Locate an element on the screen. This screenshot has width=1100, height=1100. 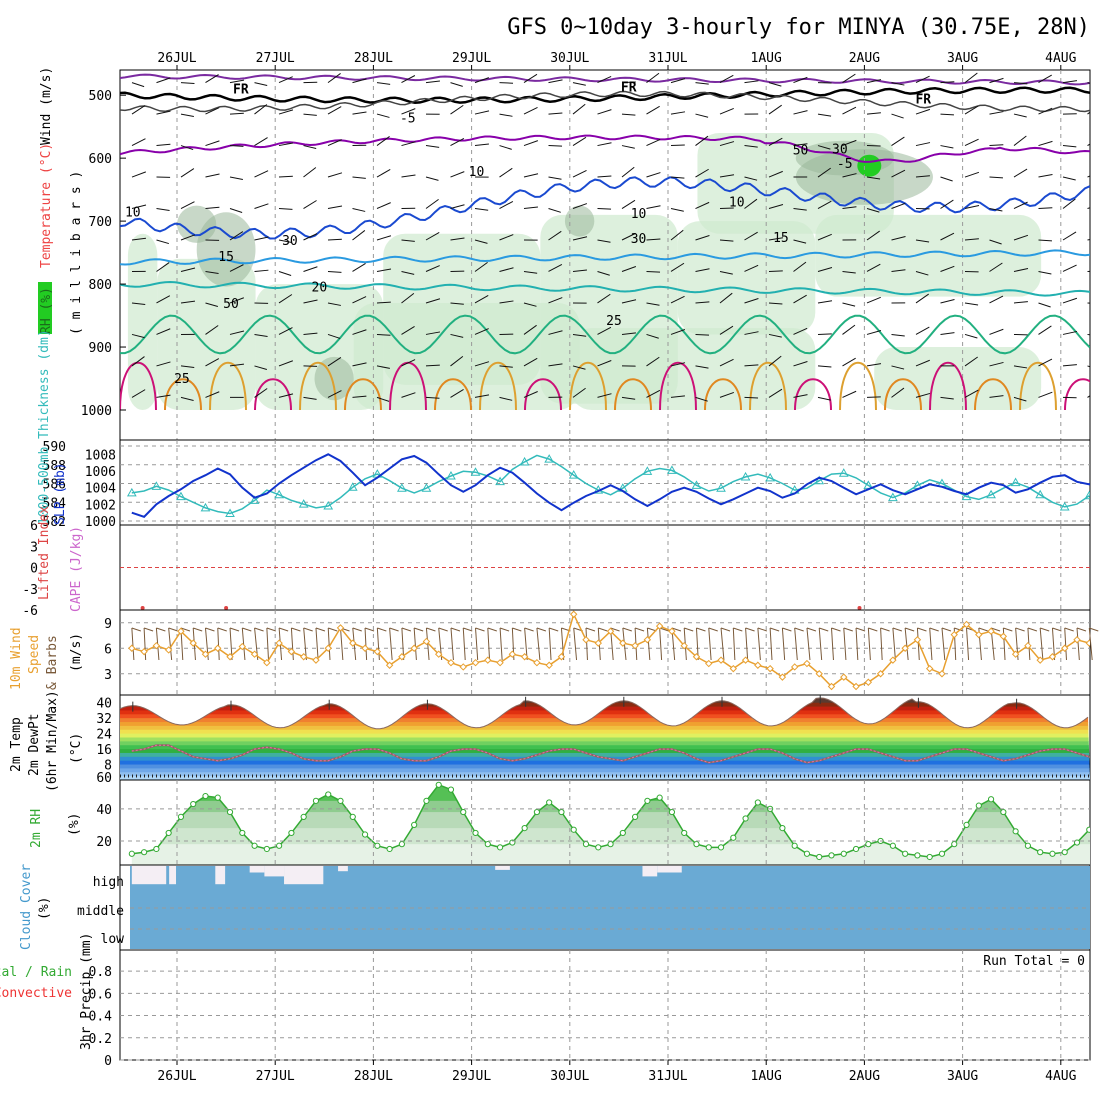
lifted-tick-label: 0 is located at coordinates (34, 569).